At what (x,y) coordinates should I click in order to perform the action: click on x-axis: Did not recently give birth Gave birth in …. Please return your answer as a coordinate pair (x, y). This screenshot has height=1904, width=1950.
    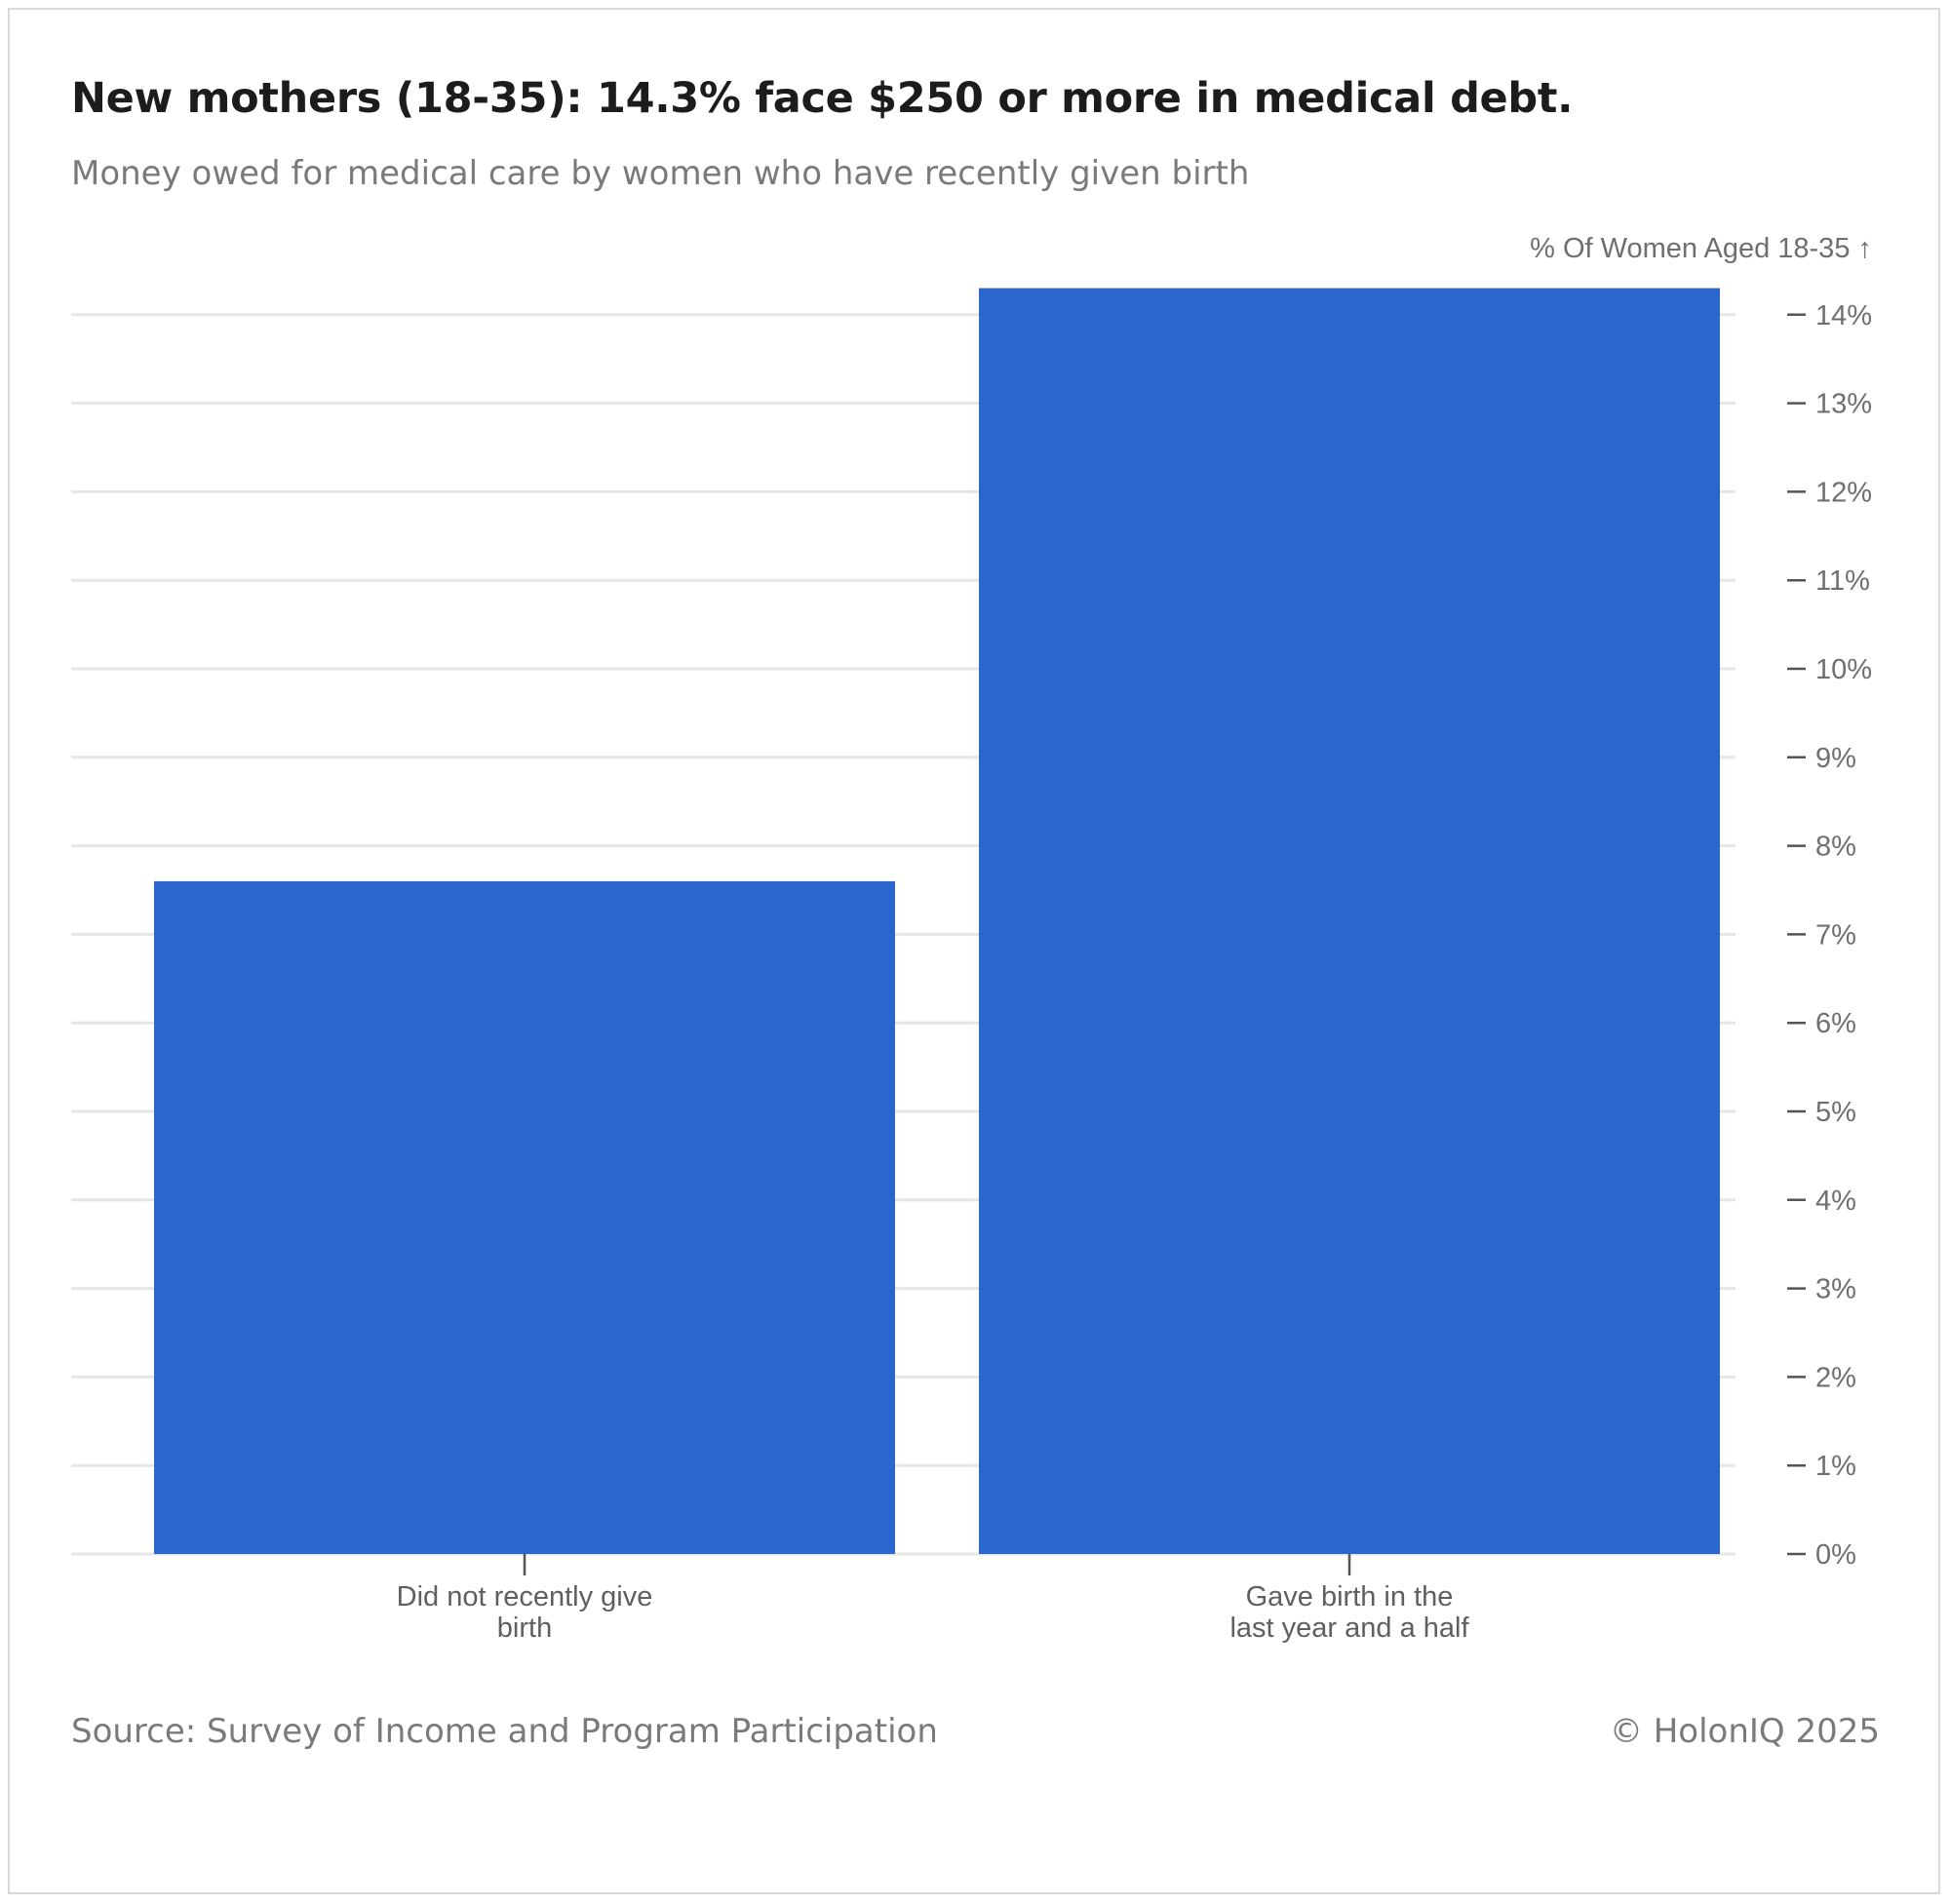
    Looking at the image, I should click on (933, 1599).